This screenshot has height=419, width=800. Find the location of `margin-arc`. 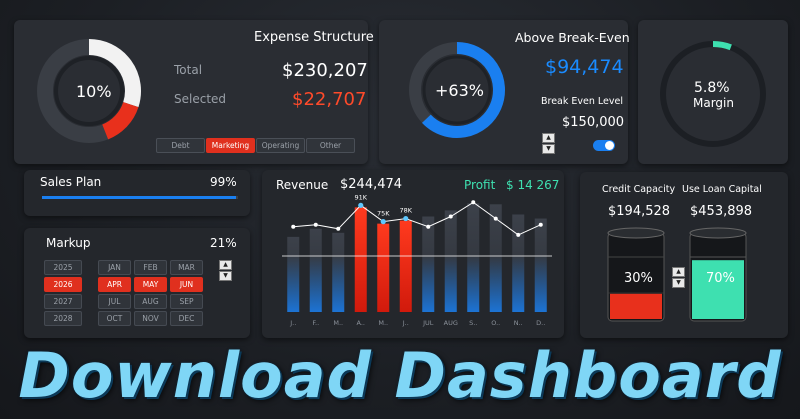

margin-arc is located at coordinates (722, 46).